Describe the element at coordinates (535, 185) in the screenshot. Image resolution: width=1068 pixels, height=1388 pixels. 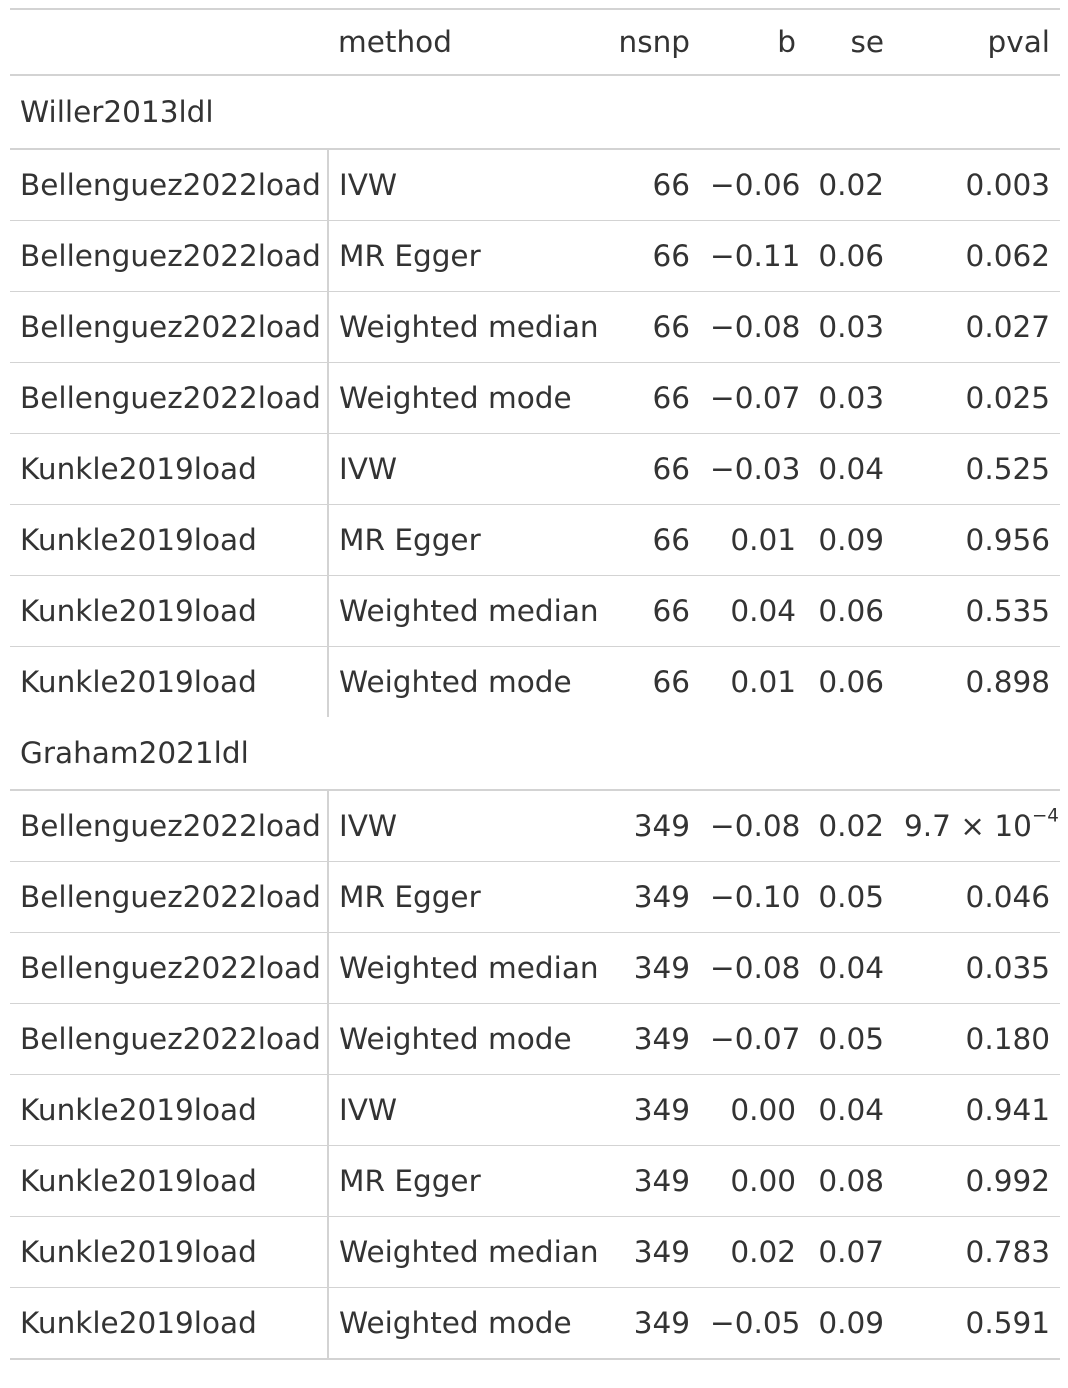
I see `table-row: Bellenguez2022load IVW 66 −0.06 0.02 0.003` at that location.